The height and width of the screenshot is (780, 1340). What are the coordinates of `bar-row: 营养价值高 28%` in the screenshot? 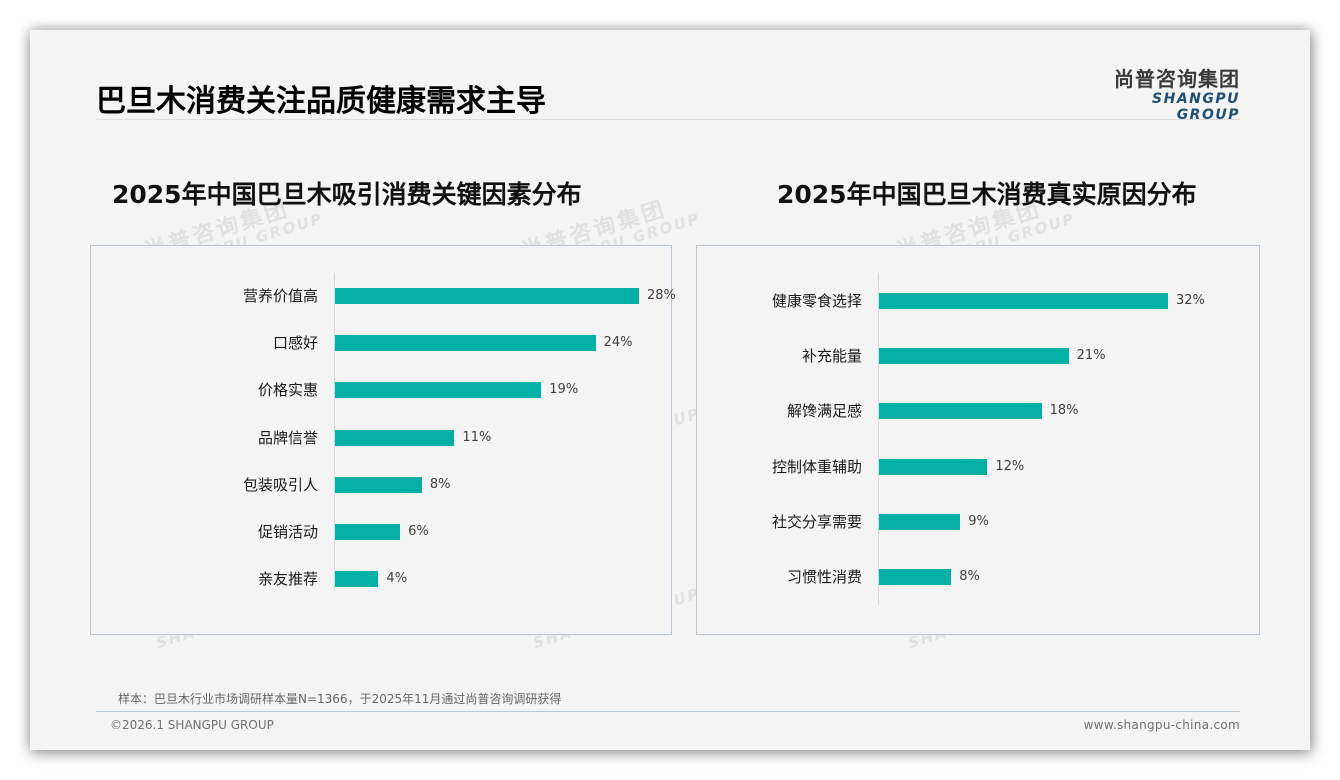 It's located at (383, 296).